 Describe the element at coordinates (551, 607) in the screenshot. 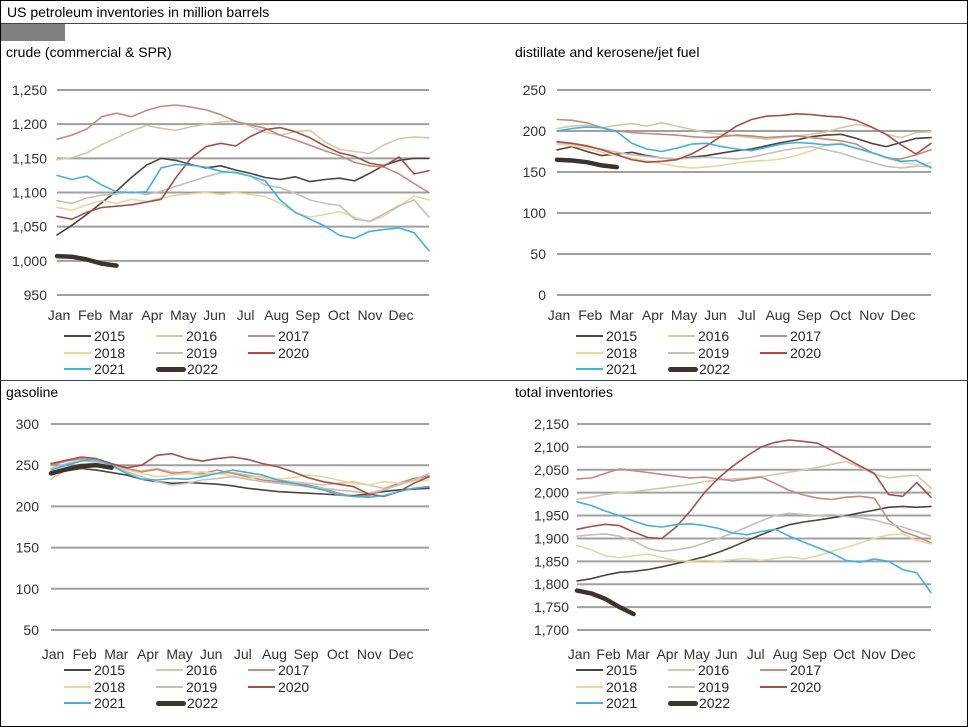

I see `y-tick-label: 1,750` at that location.